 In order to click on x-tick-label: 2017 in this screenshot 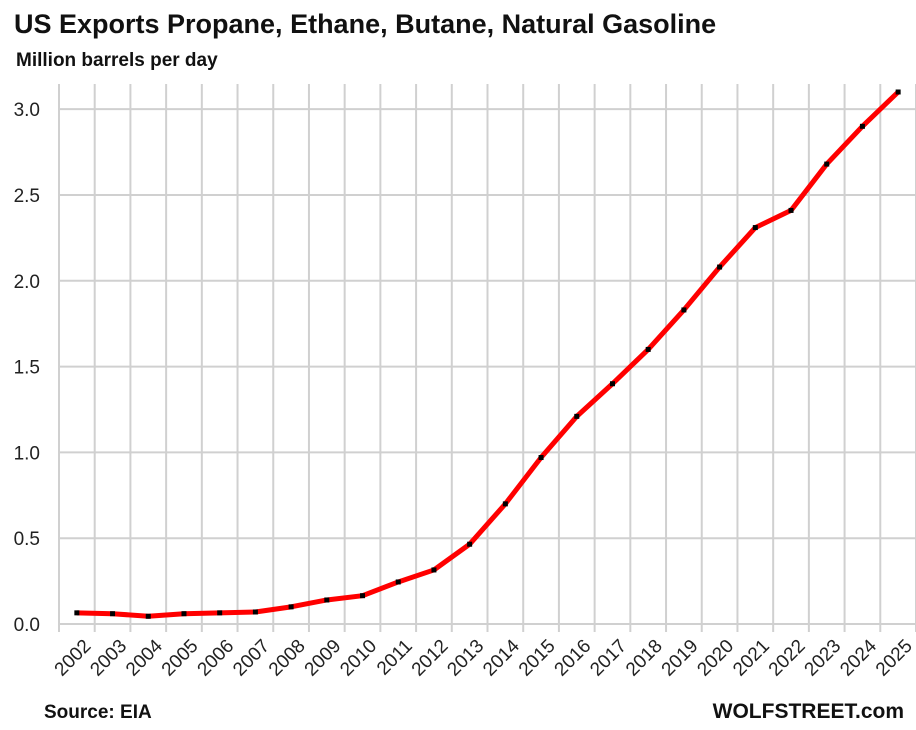, I will do `click(608, 658)`.